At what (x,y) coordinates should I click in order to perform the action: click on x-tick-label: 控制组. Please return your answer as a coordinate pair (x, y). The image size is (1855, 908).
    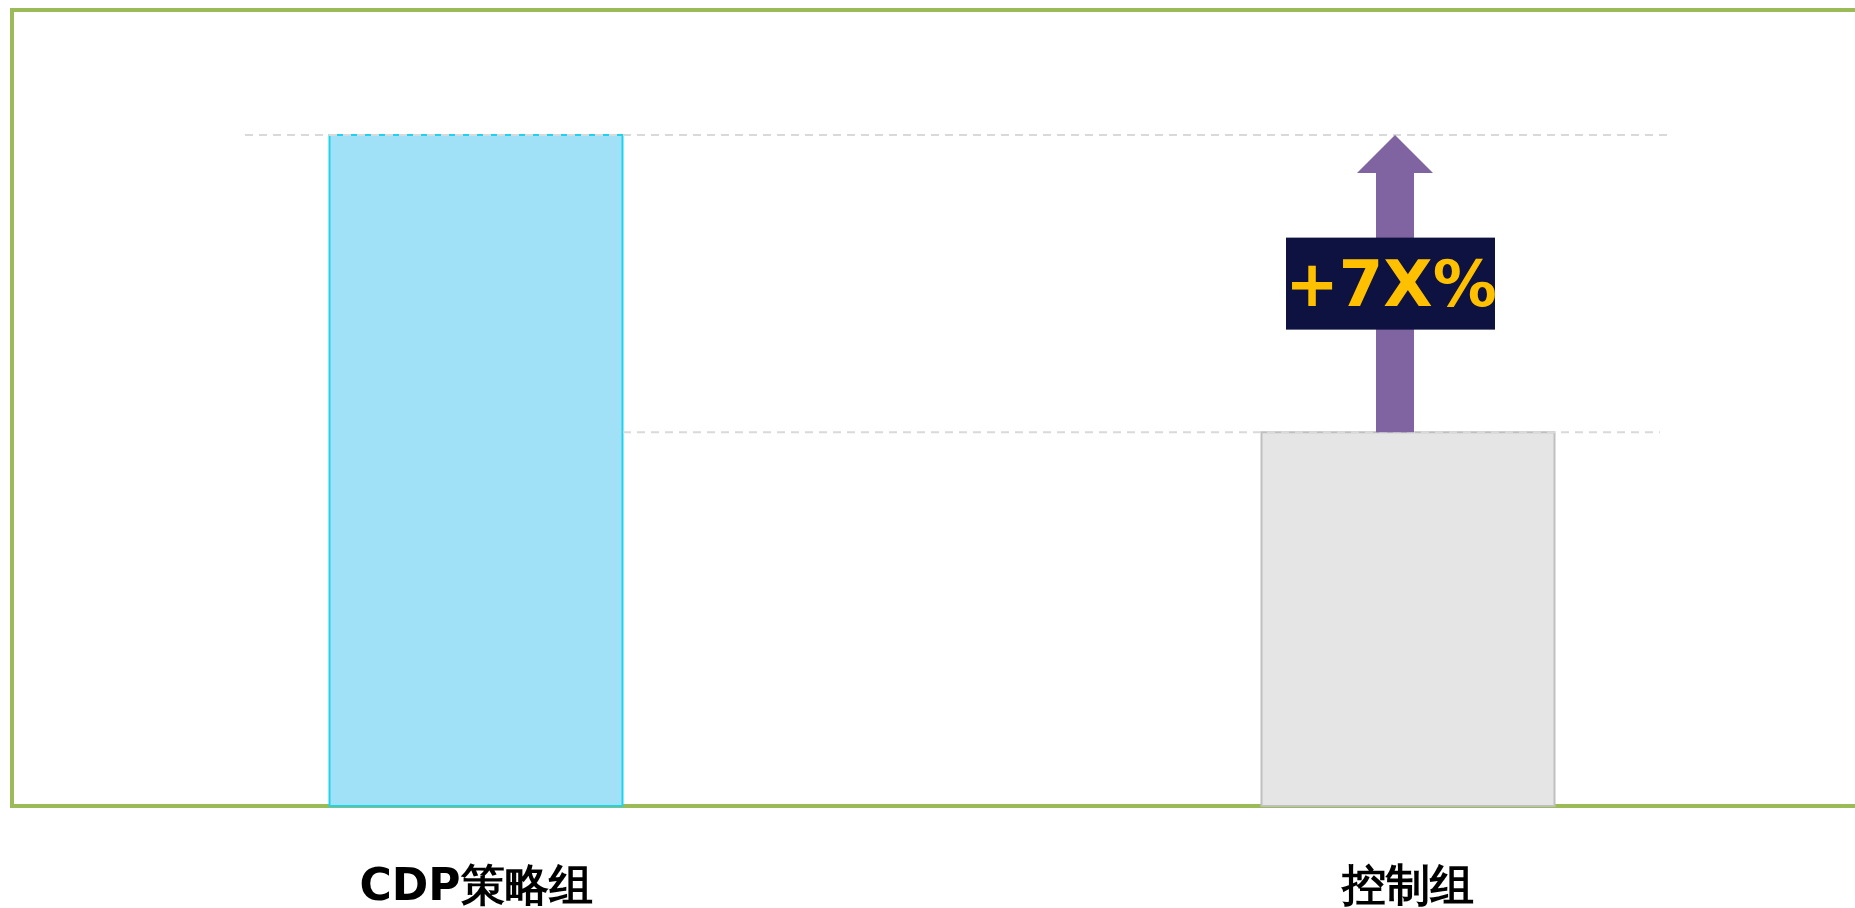
    Looking at the image, I should click on (1407, 883).